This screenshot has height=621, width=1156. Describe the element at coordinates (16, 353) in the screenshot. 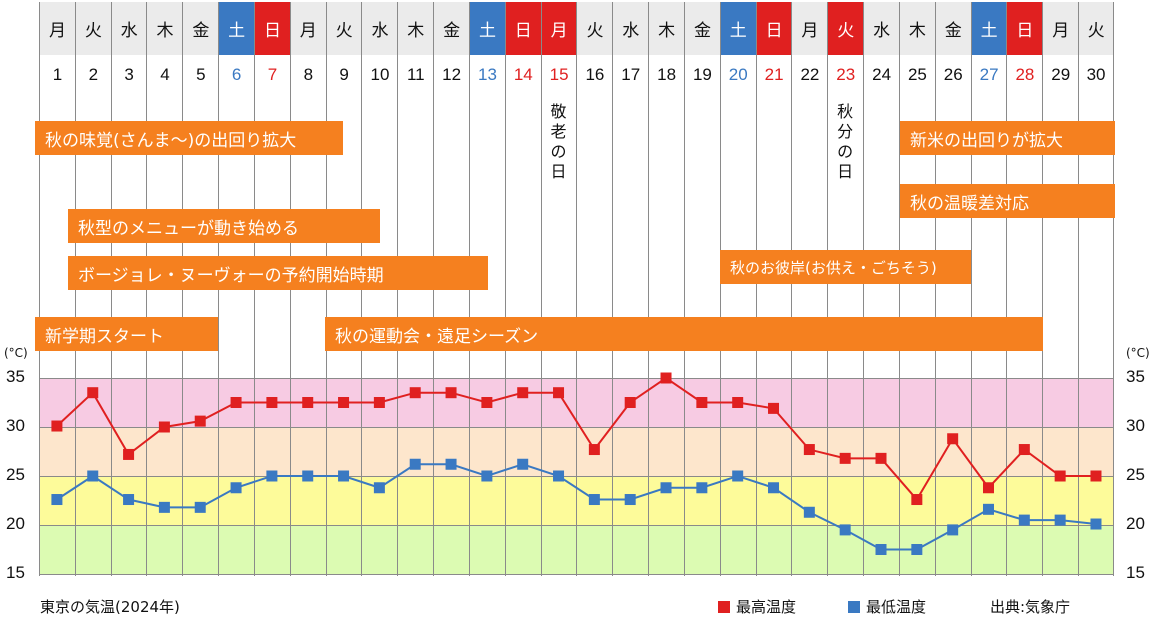

I see `y-axis-unit-left: (°C)` at that location.